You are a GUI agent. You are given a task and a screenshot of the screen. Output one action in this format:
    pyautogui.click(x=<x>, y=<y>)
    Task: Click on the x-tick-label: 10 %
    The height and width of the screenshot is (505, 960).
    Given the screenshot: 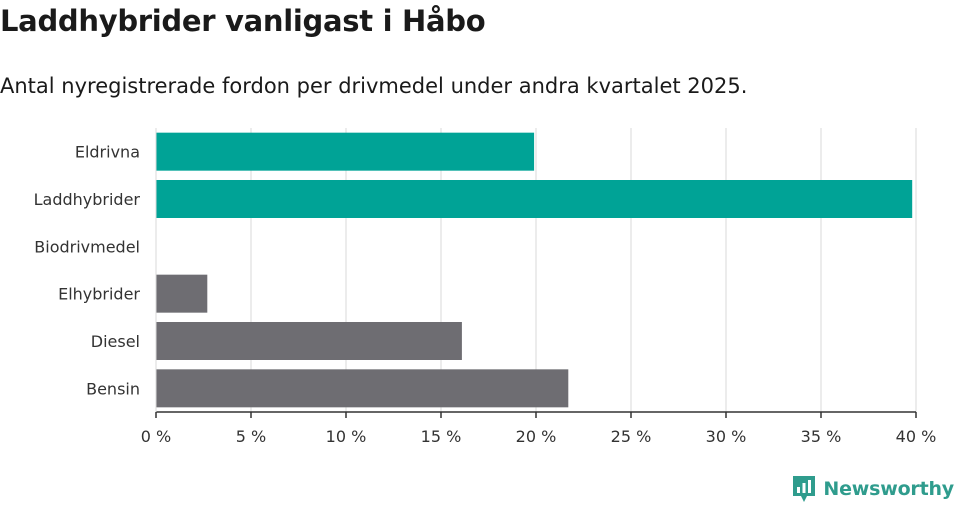 What is the action you would take?
    pyautogui.click(x=346, y=436)
    